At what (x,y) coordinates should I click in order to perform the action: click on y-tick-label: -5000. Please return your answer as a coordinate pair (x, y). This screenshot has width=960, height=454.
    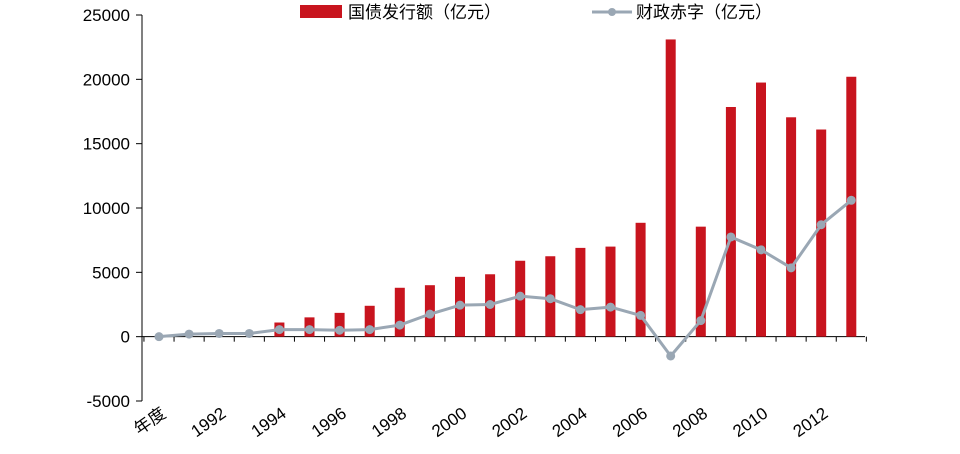
    Looking at the image, I should click on (108, 401).